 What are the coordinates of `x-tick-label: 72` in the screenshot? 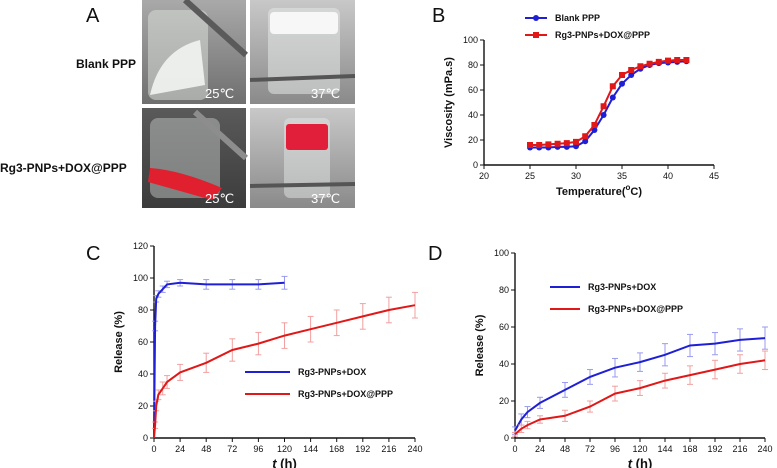 It's located at (232, 449).